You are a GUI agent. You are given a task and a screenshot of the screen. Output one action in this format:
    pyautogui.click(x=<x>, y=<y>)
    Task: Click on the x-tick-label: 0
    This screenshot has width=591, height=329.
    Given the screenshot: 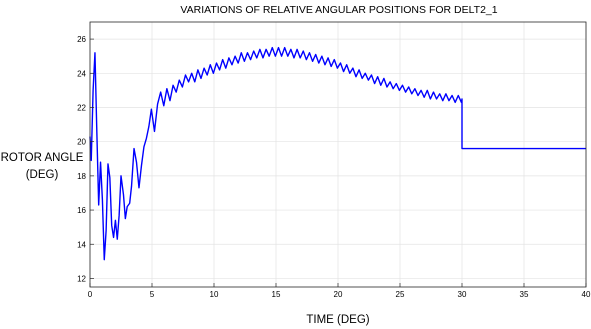 What is the action you would take?
    pyautogui.click(x=90, y=294)
    